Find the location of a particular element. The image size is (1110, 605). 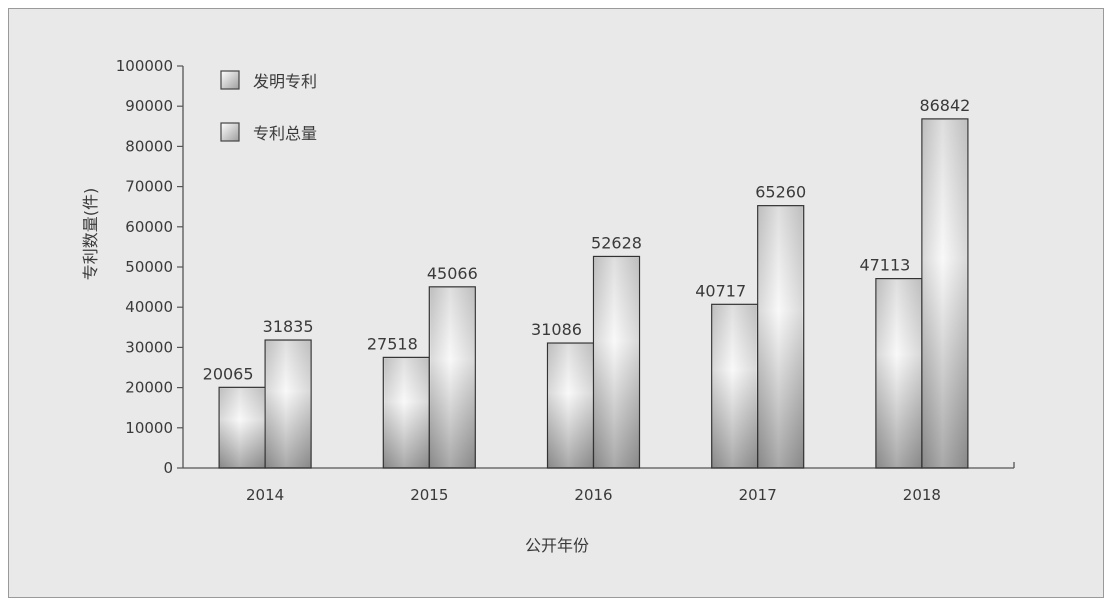

y-tick-label: 70000 is located at coordinates (149, 187).